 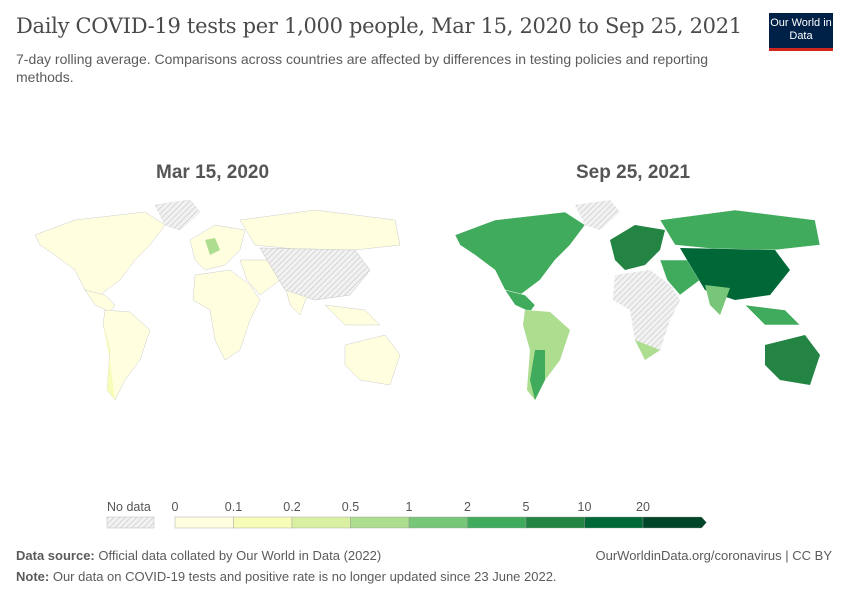 What do you see at coordinates (55, 555) in the screenshot?
I see `source-label: Data source:` at bounding box center [55, 555].